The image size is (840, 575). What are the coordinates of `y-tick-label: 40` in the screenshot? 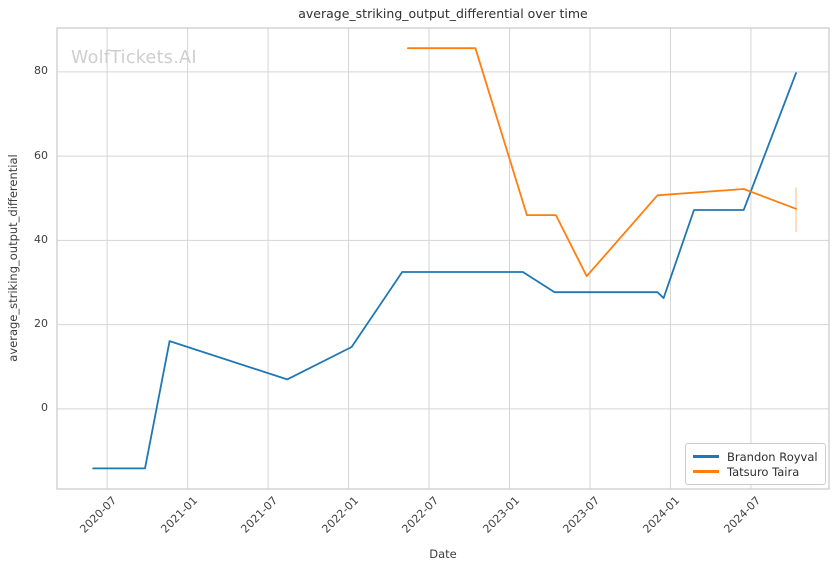 It's located at (41, 239).